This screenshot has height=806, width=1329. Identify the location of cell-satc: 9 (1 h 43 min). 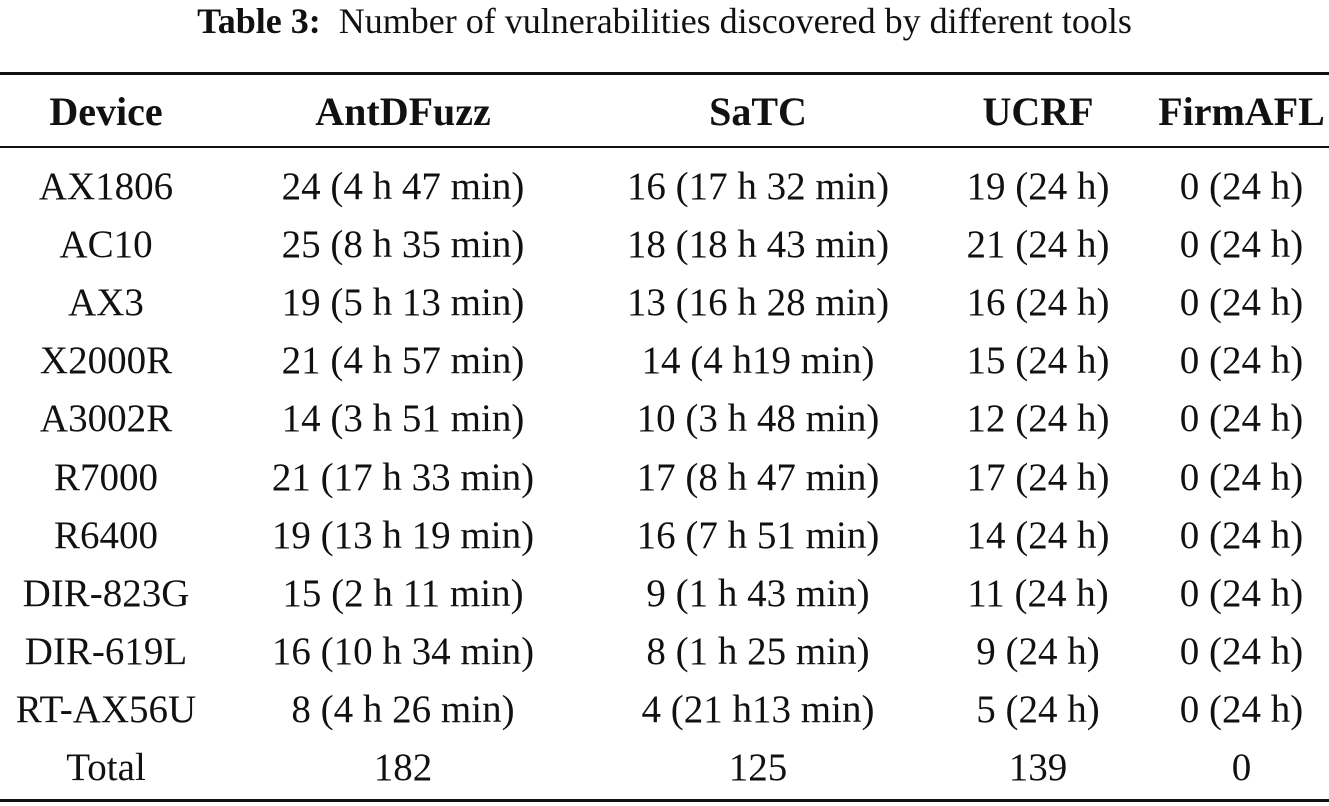
(758, 593).